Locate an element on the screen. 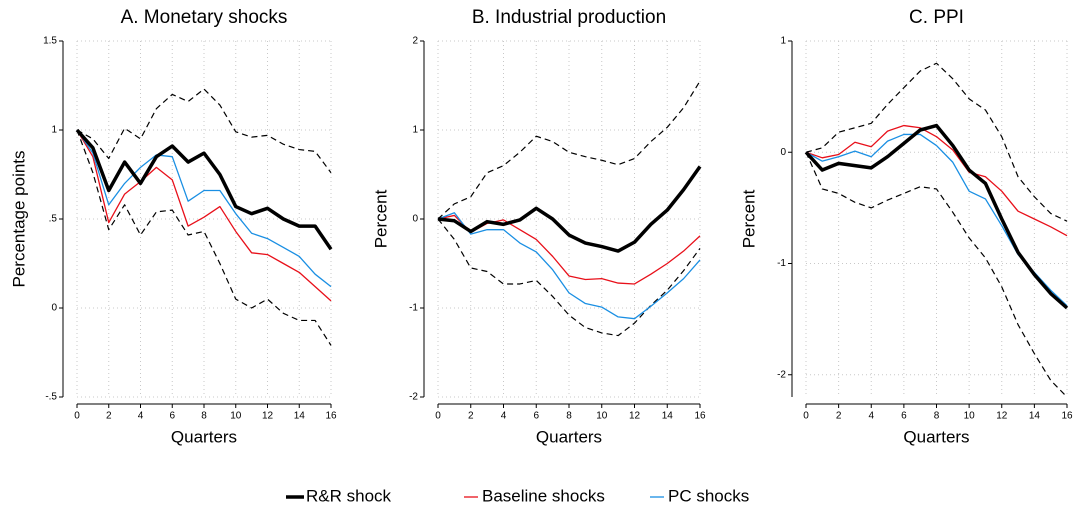 The height and width of the screenshot is (518, 1075). panel-title: A. Monetary shocks is located at coordinates (204, 17).